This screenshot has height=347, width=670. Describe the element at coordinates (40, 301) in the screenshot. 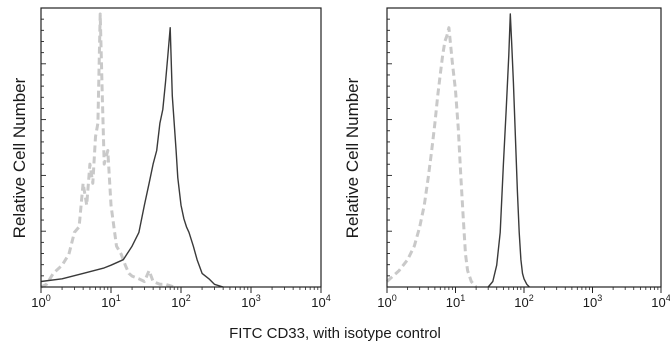

I see `left-x-tick-label: 10⁰` at that location.